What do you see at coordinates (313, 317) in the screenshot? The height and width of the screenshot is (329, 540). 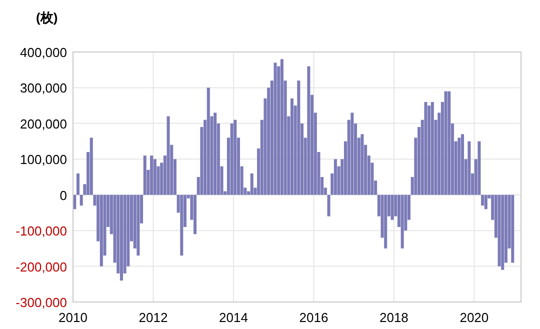 I see `x-tick-label: 2016` at bounding box center [313, 317].